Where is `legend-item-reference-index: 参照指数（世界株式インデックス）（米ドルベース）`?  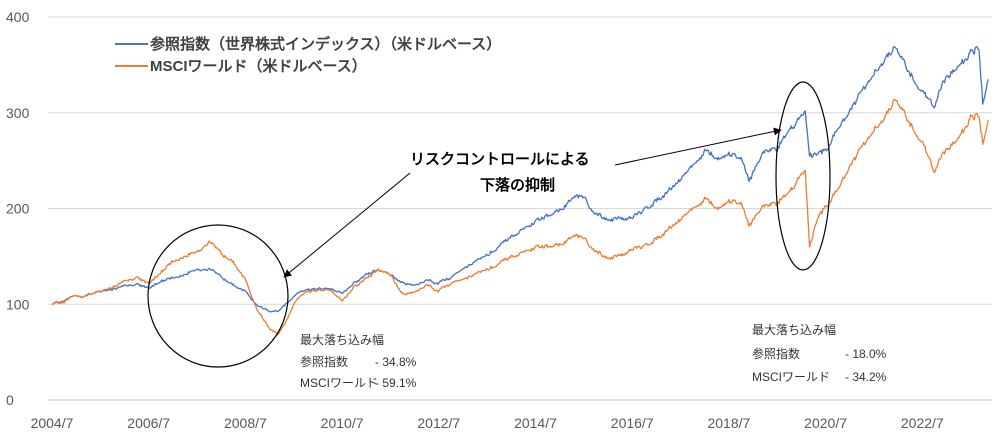 legend-item-reference-index: 参照指数（世界株式インデックス）（米ドルベース） is located at coordinates (308, 44).